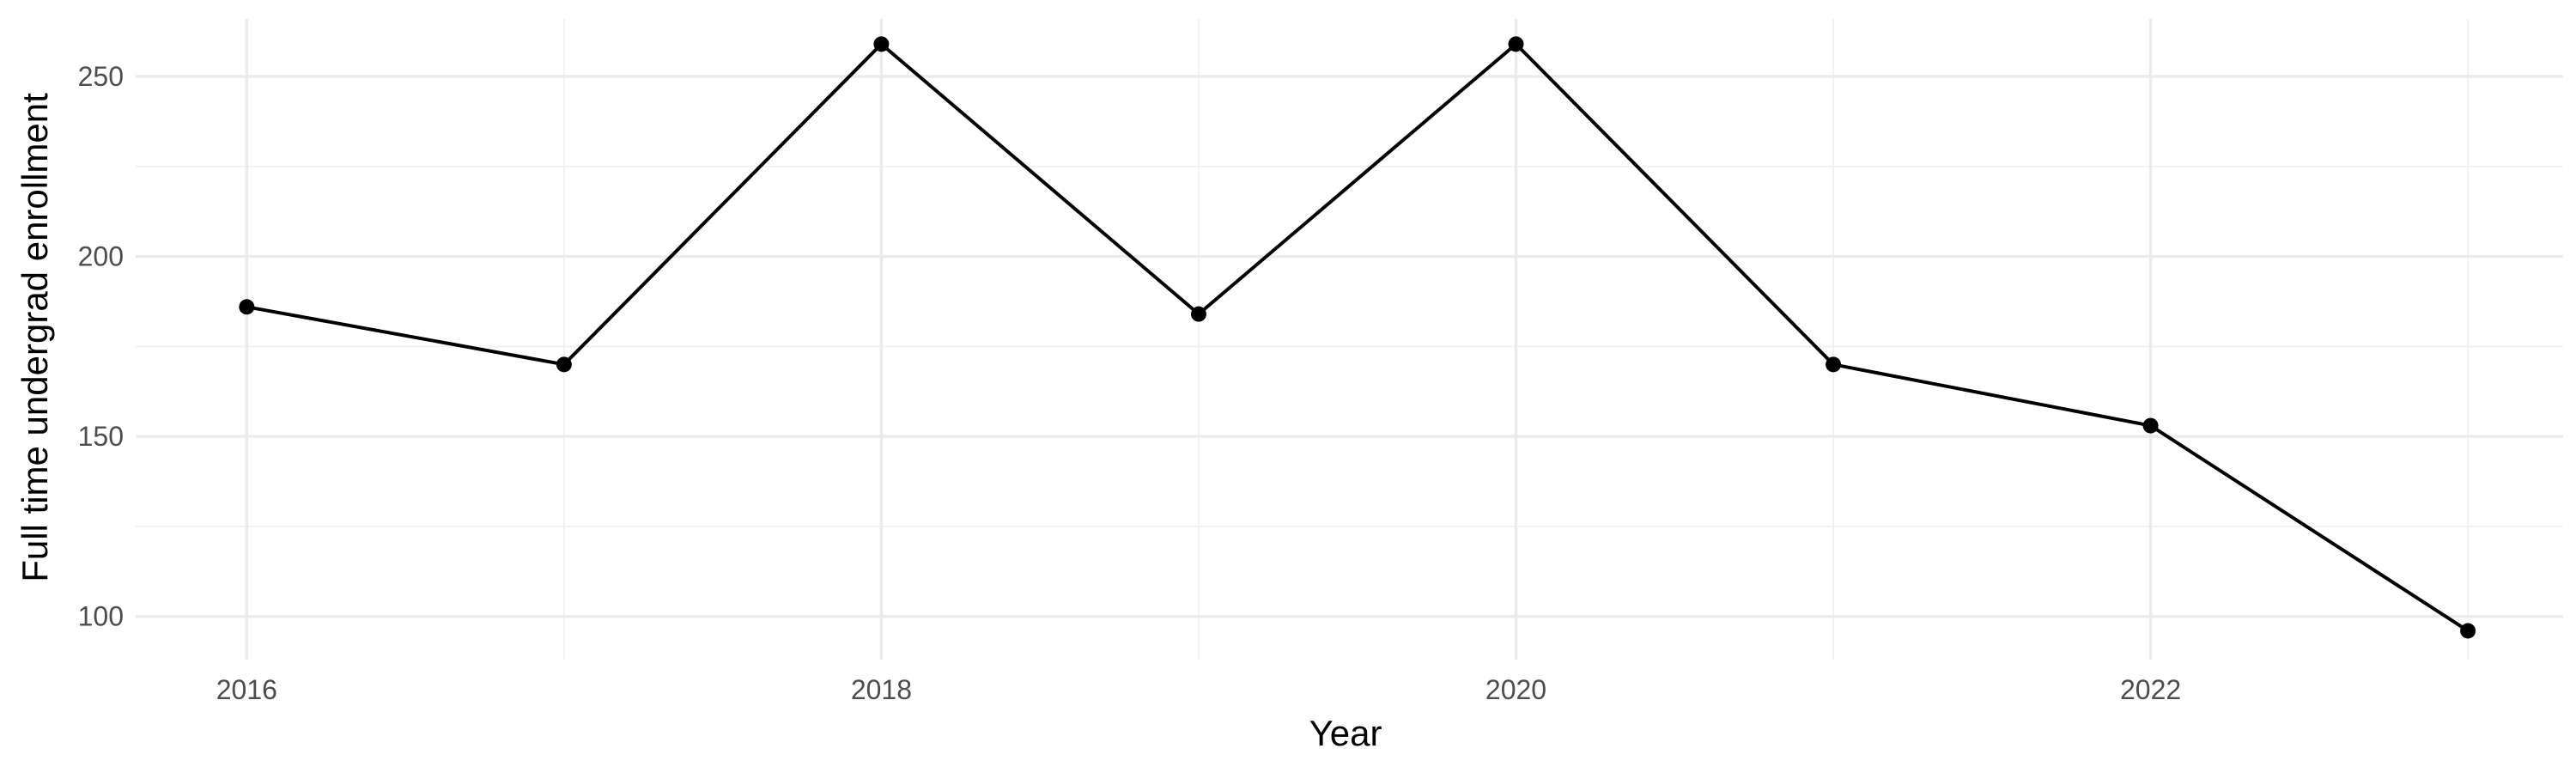  Describe the element at coordinates (1345, 733) in the screenshot. I see `x-axis-title: Year` at that location.